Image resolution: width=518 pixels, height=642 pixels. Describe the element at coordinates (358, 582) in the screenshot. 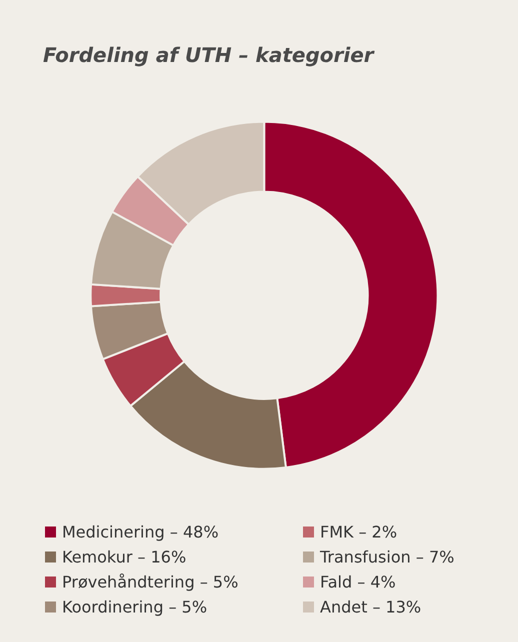

I see `legend-label: Fald – 4%` at that location.